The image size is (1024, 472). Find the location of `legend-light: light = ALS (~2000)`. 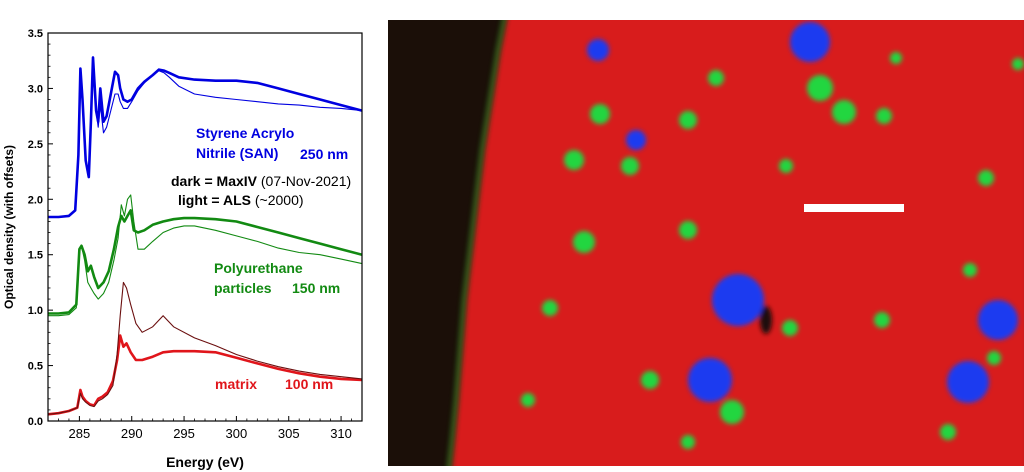

legend-light: light = ALS (~2000) is located at coordinates (241, 200).